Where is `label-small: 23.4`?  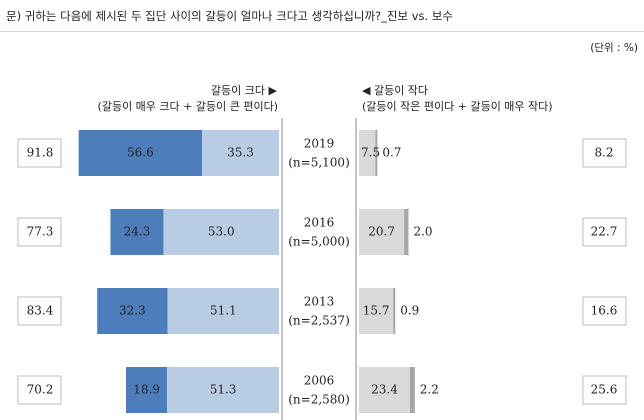
label-small: 23.4 is located at coordinates (384, 390).